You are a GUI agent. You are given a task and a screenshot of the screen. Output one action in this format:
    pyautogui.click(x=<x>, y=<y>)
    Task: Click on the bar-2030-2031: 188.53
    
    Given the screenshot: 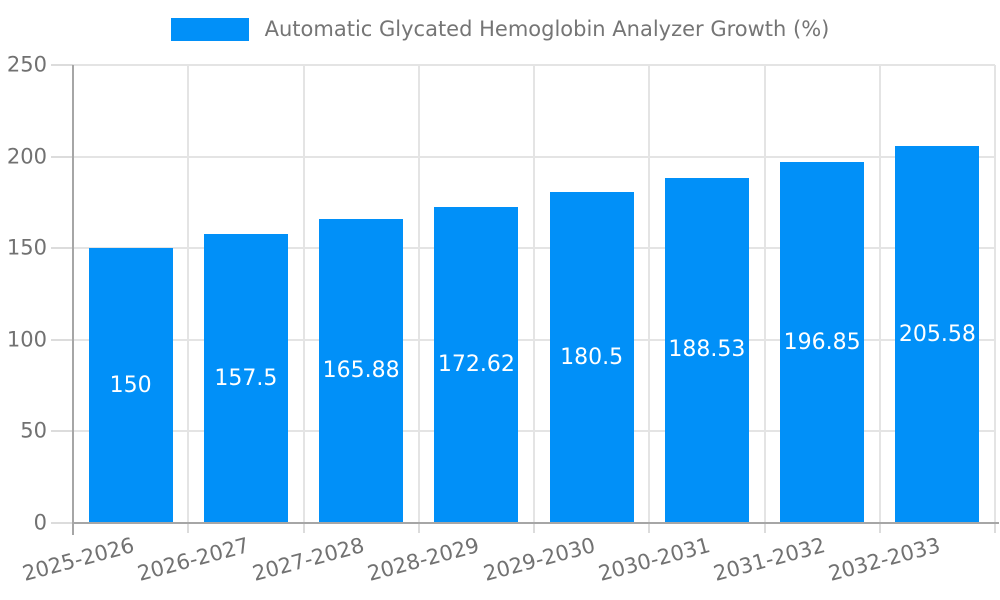 What is the action you would take?
    pyautogui.click(x=706, y=350)
    